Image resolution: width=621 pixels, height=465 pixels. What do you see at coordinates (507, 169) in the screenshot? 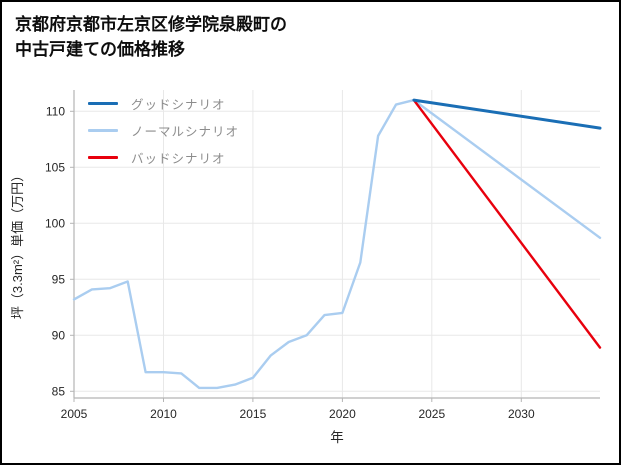
I see `series-line-normal-scenario` at bounding box center [507, 169].